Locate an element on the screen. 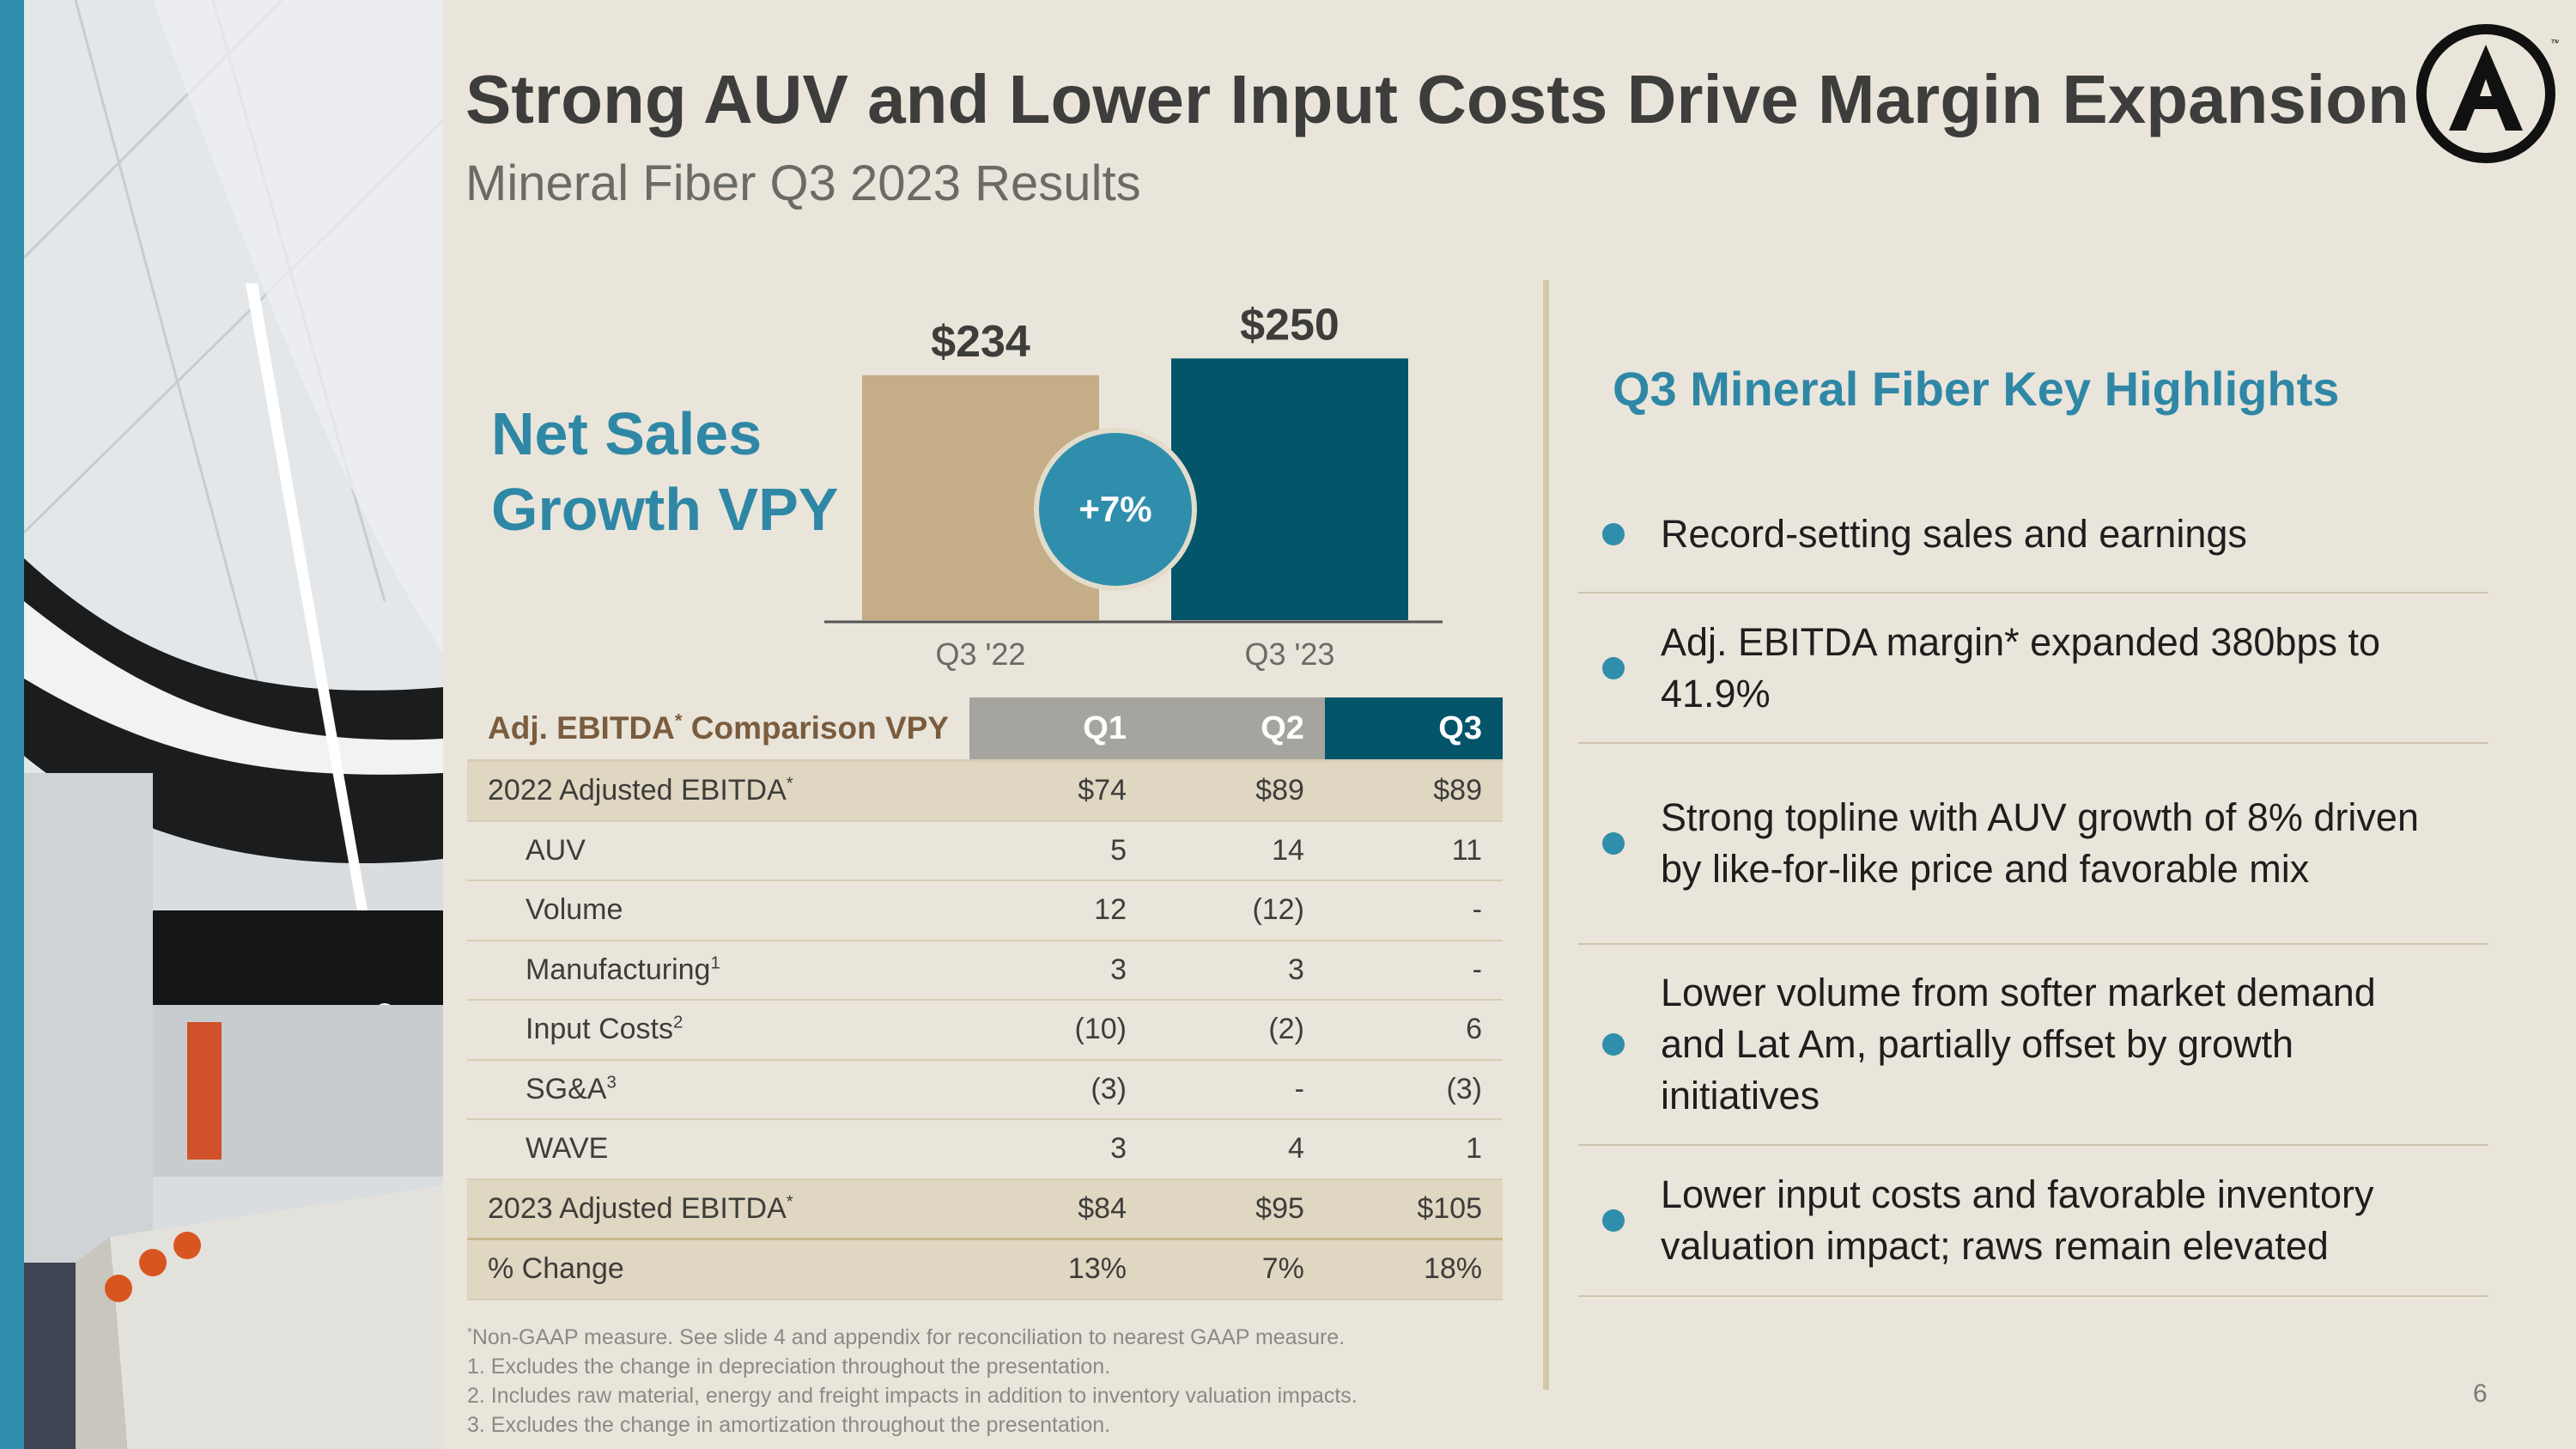  cell-q1: 5 is located at coordinates (1058, 850).